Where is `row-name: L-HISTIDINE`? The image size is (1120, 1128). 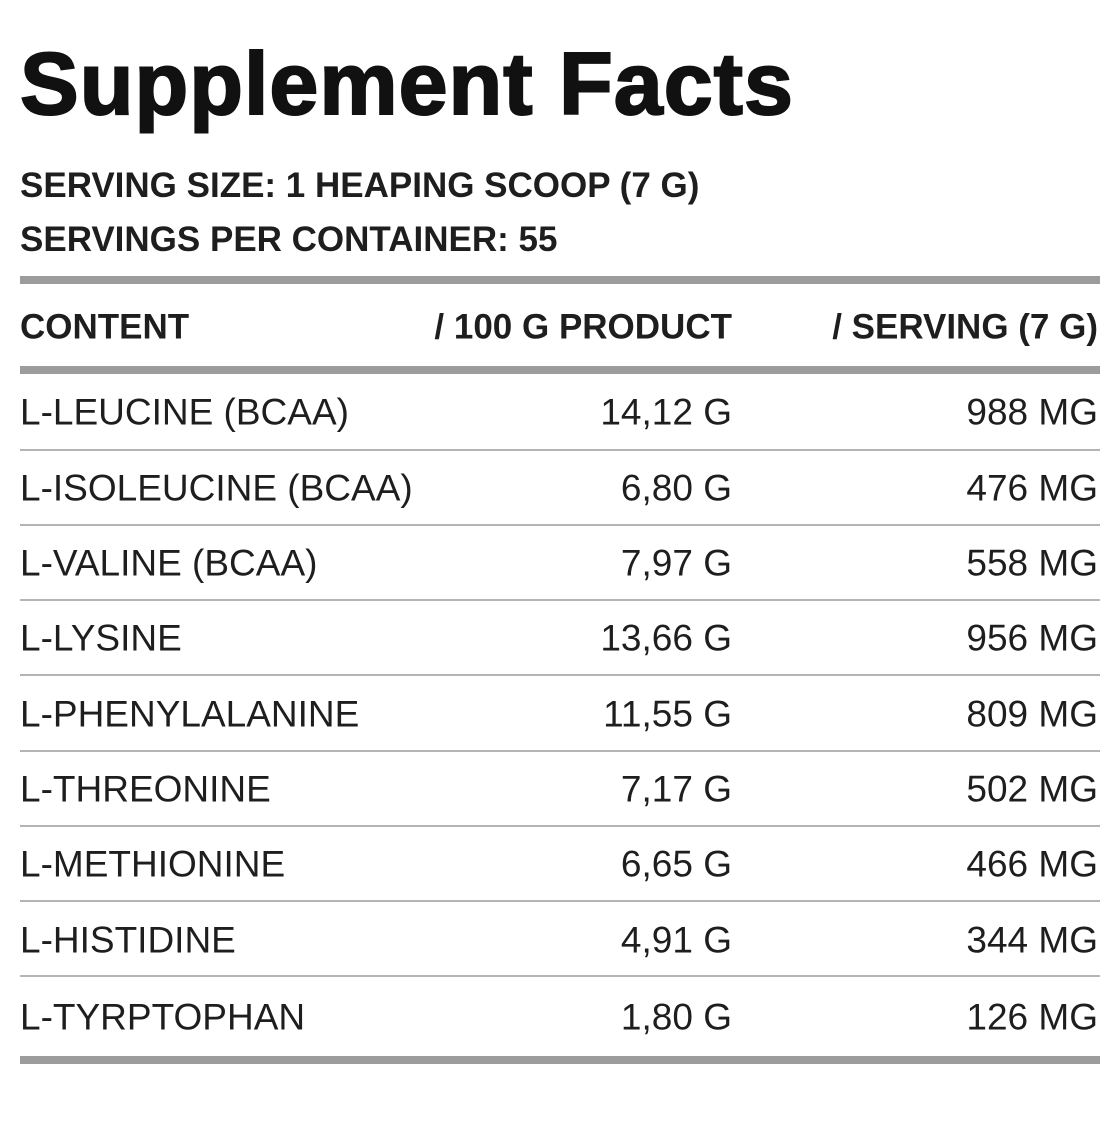 row-name: L-HISTIDINE is located at coordinates (128, 940).